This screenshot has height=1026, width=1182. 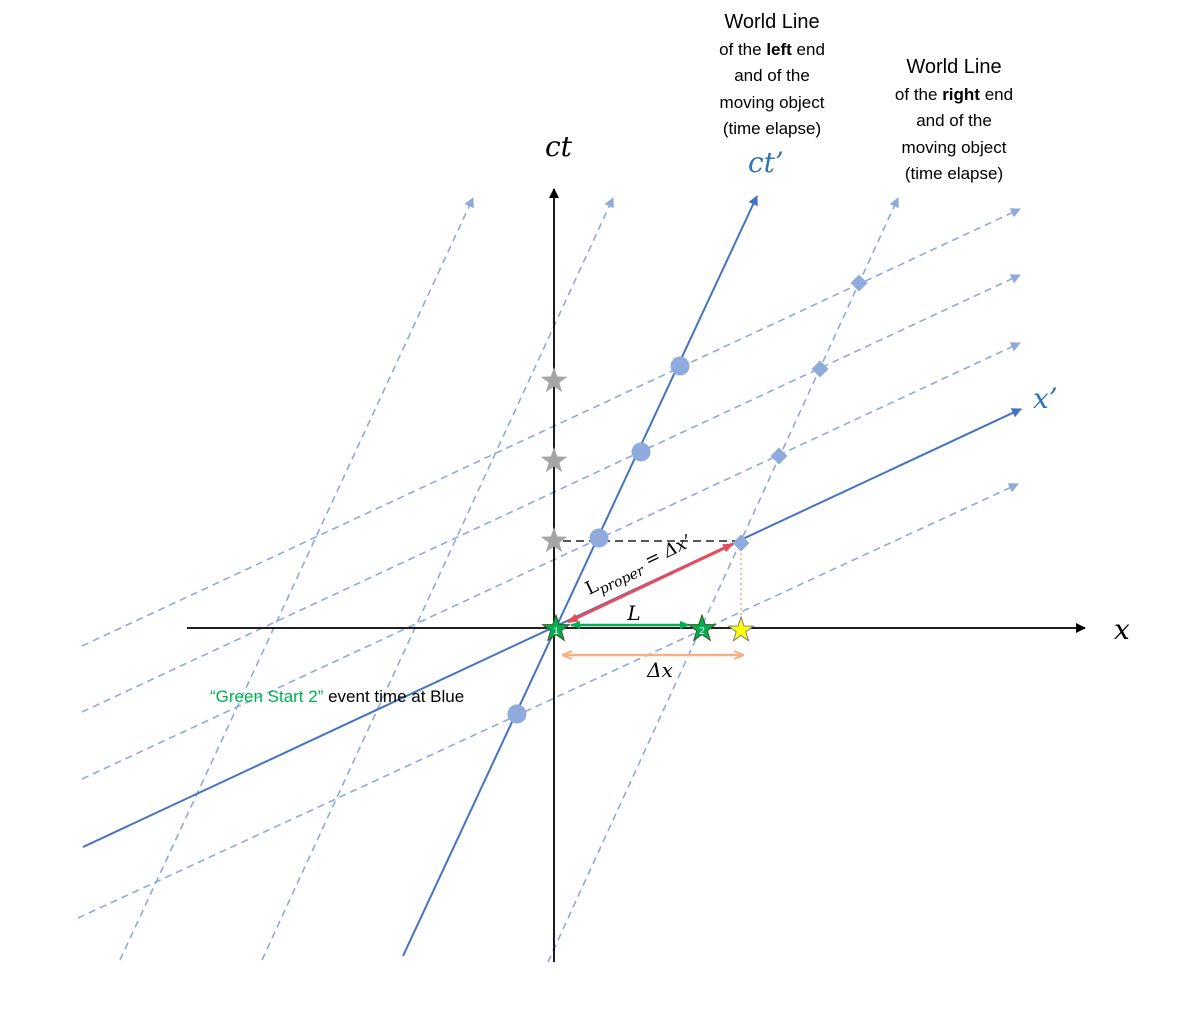 I want to click on gray-stars, so click(x=554, y=460).